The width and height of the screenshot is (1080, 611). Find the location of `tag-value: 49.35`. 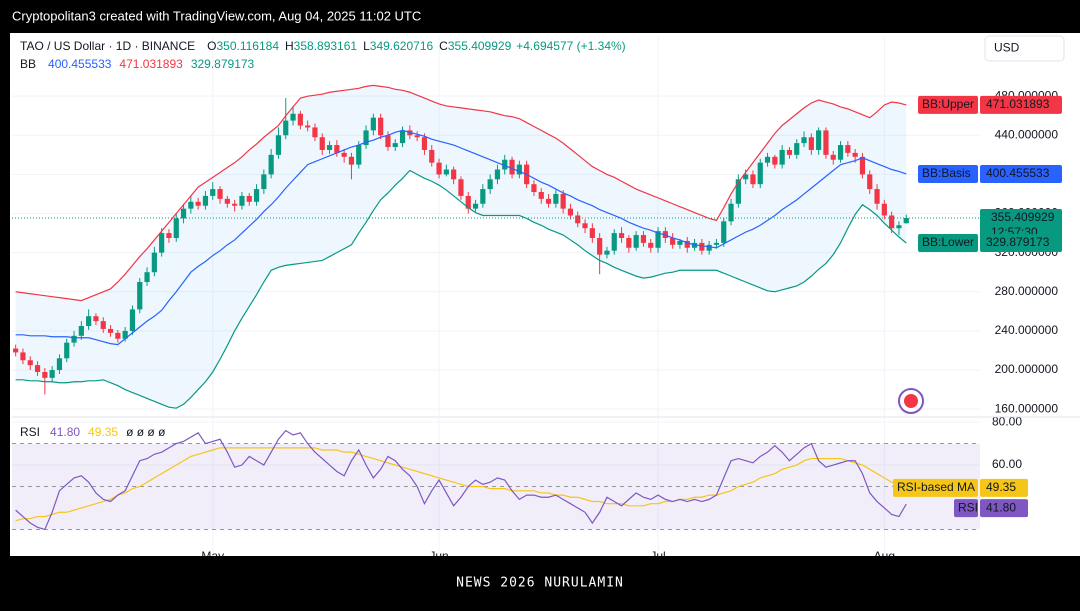

tag-value: 49.35 is located at coordinates (1001, 487).